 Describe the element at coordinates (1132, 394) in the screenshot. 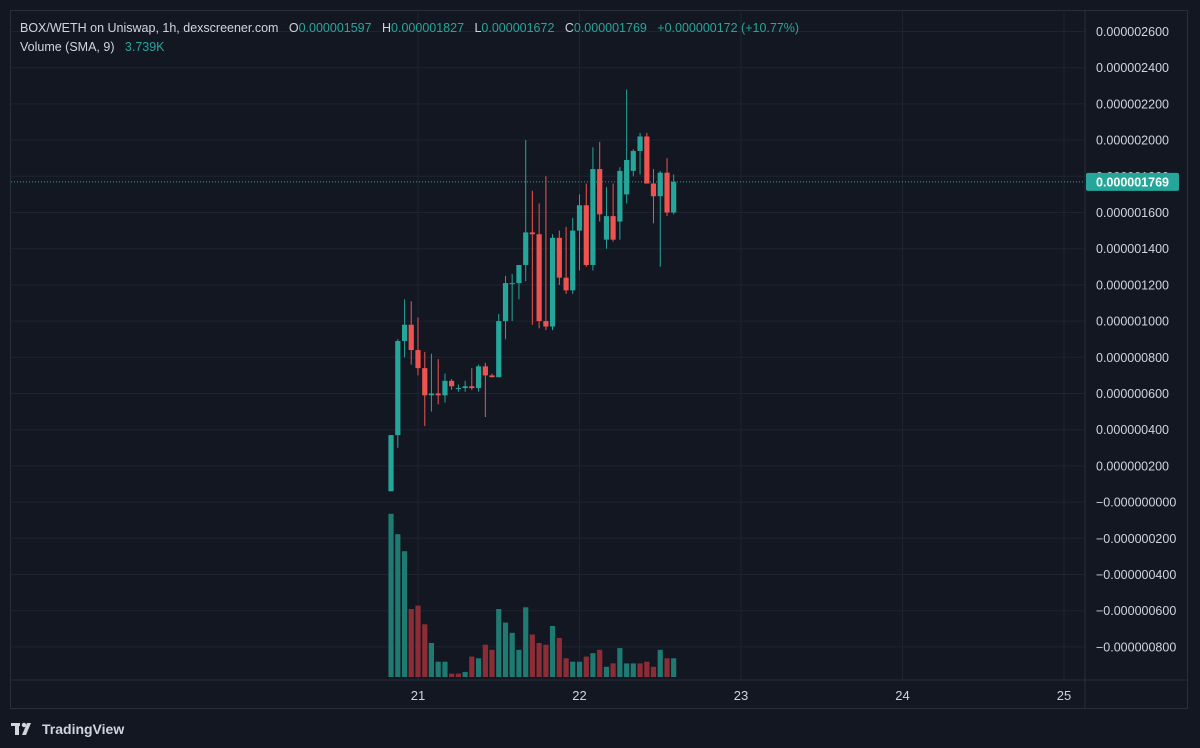

I see `price-tick-label: 0.000000600` at that location.